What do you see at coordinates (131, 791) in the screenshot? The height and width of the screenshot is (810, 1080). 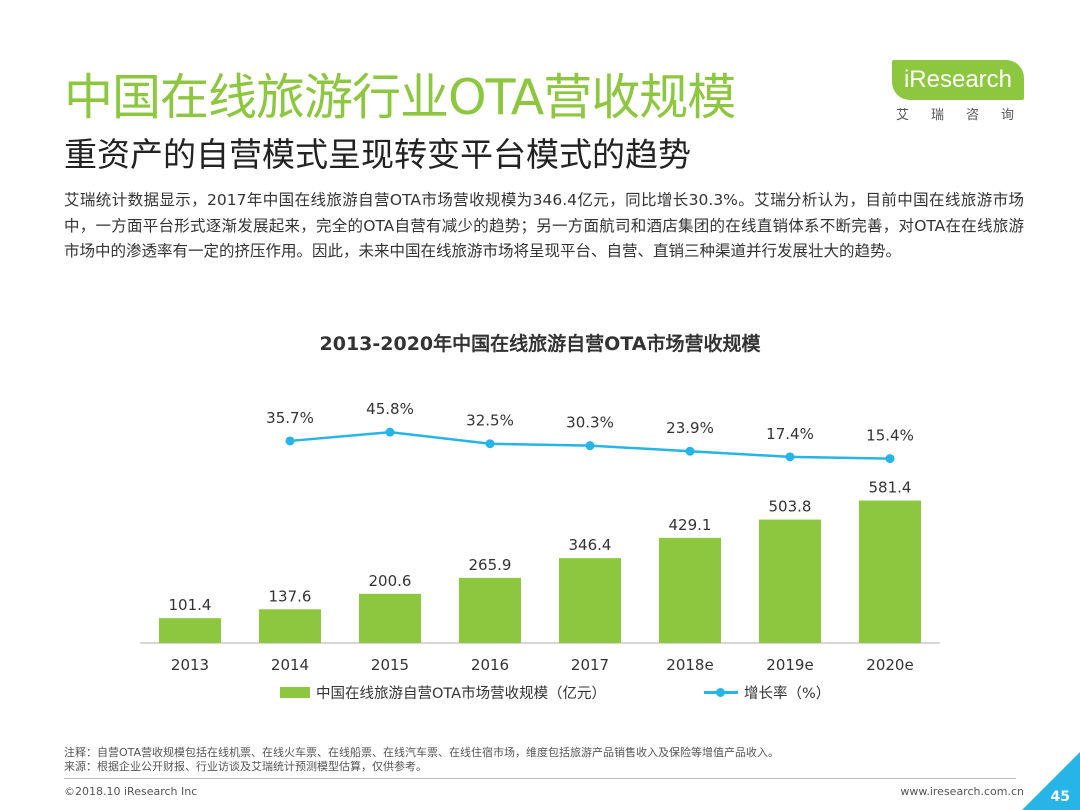 I see `footer-copyright: ©2018.10 iResearch Inc` at bounding box center [131, 791].